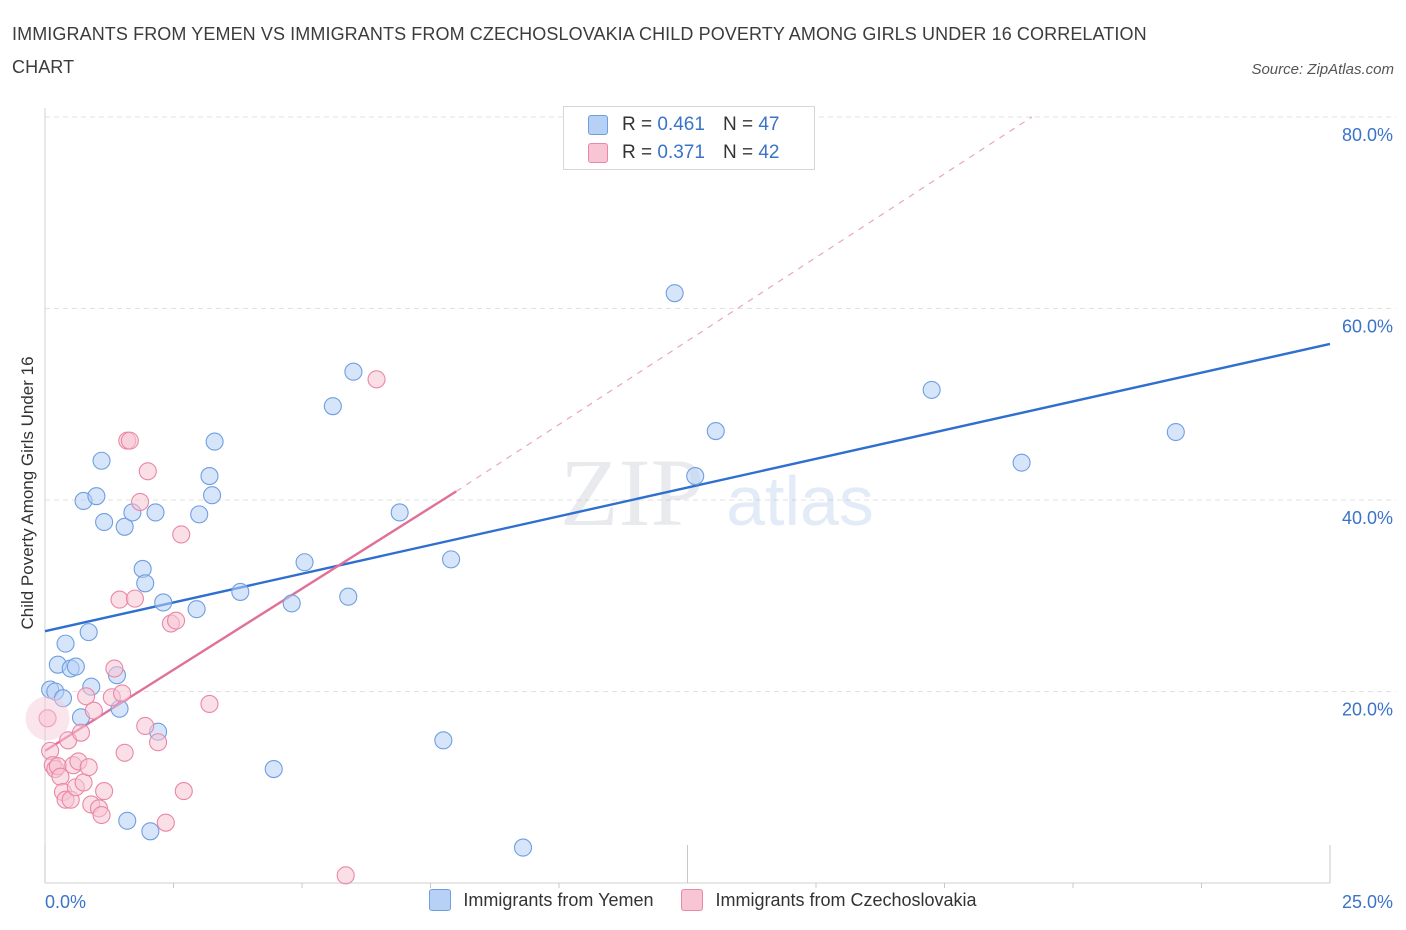 Image resolution: width=1406 pixels, height=930 pixels. I want to click on legend-n-value-czechoslovakia: 42, so click(769, 152).